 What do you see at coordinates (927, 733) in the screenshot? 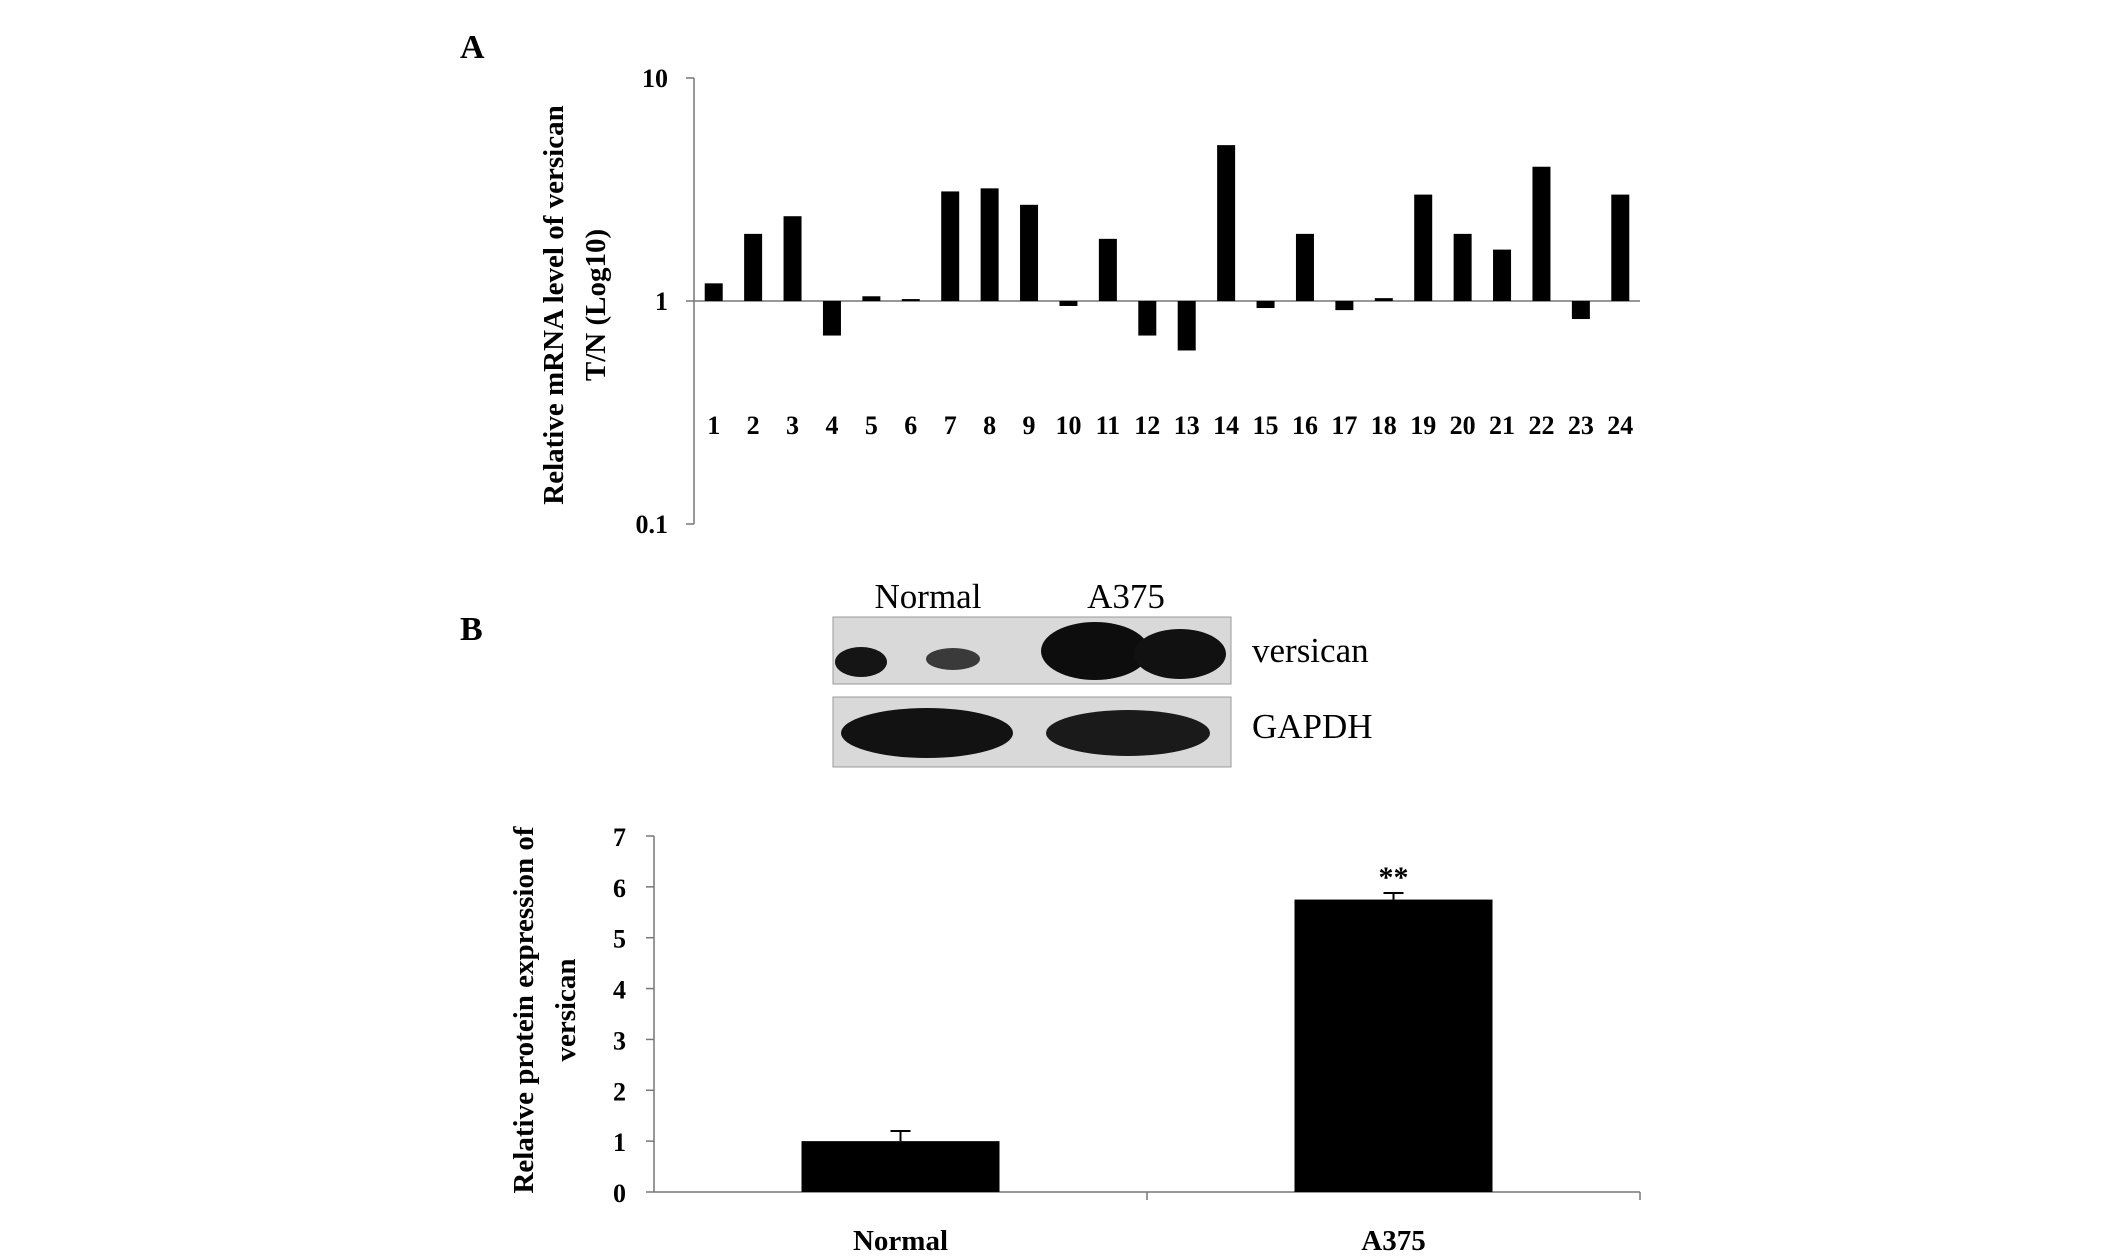
I see `band-gapdh-normal` at bounding box center [927, 733].